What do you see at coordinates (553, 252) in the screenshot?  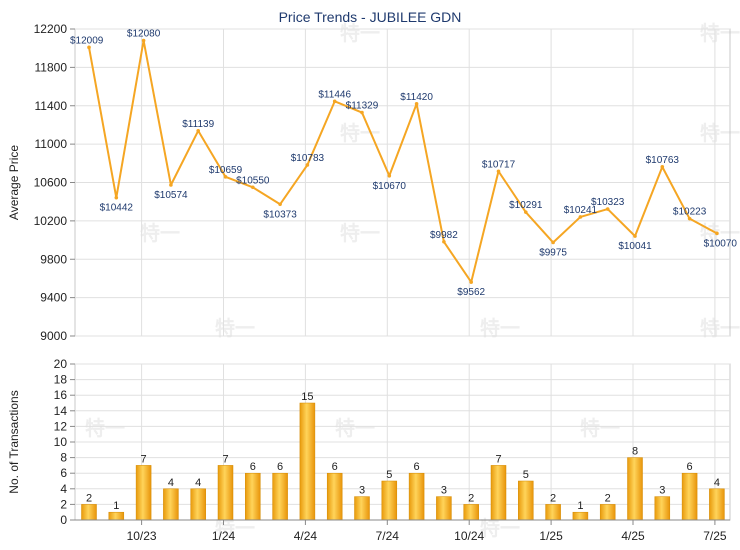 I see `price-data-label: $9975` at bounding box center [553, 252].